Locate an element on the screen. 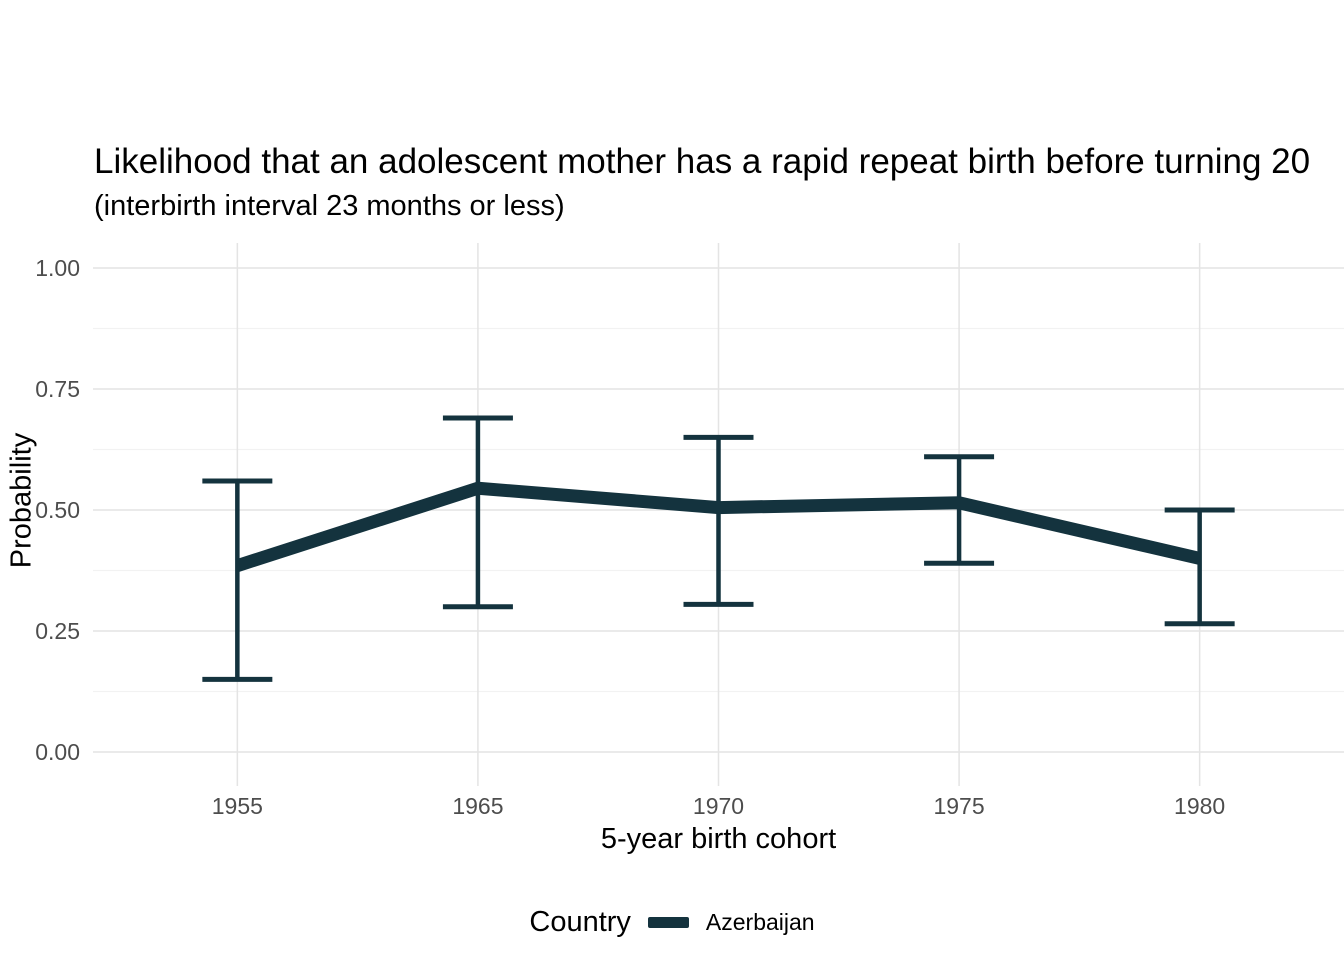  y-tick-label-0.00: 0.00 is located at coordinates (57, 752).